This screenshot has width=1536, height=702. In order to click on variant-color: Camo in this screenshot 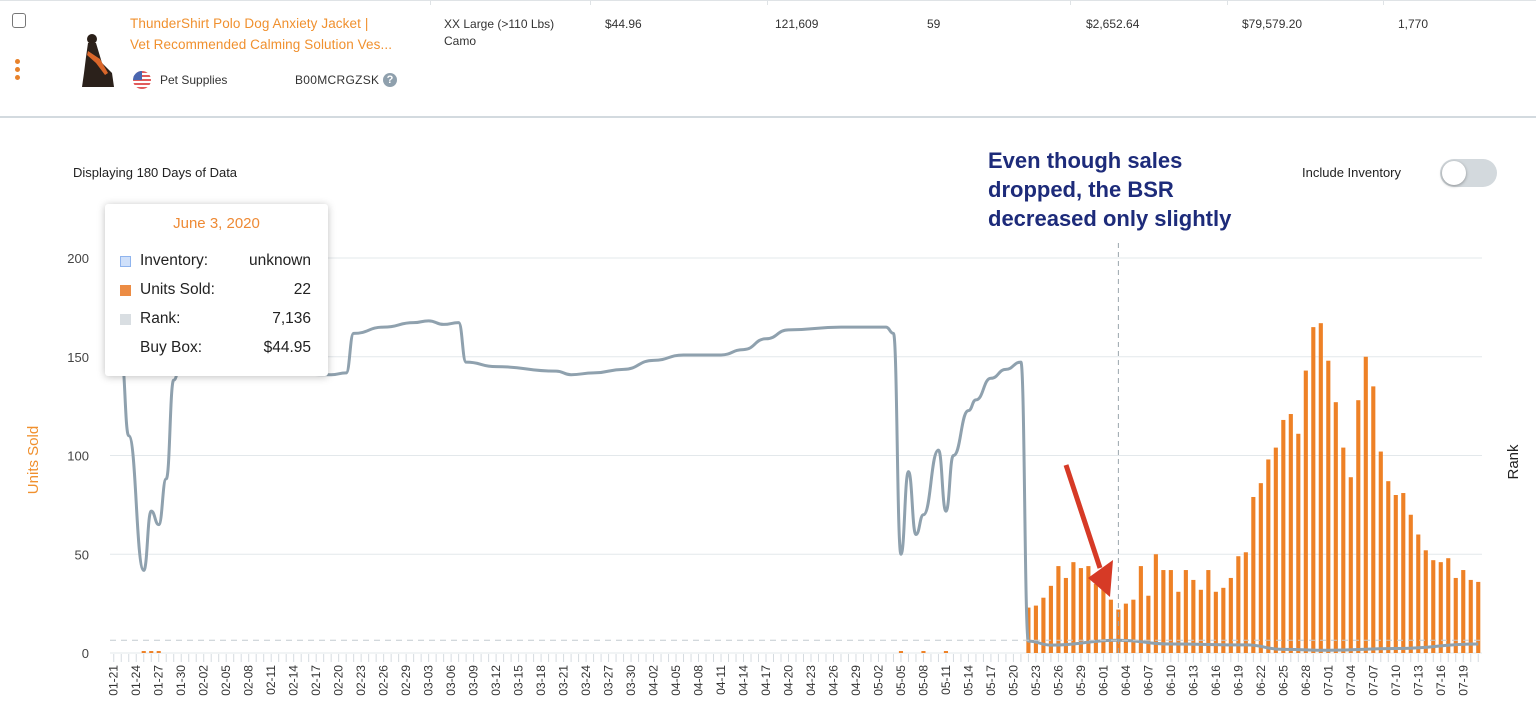, I will do `click(460, 41)`.